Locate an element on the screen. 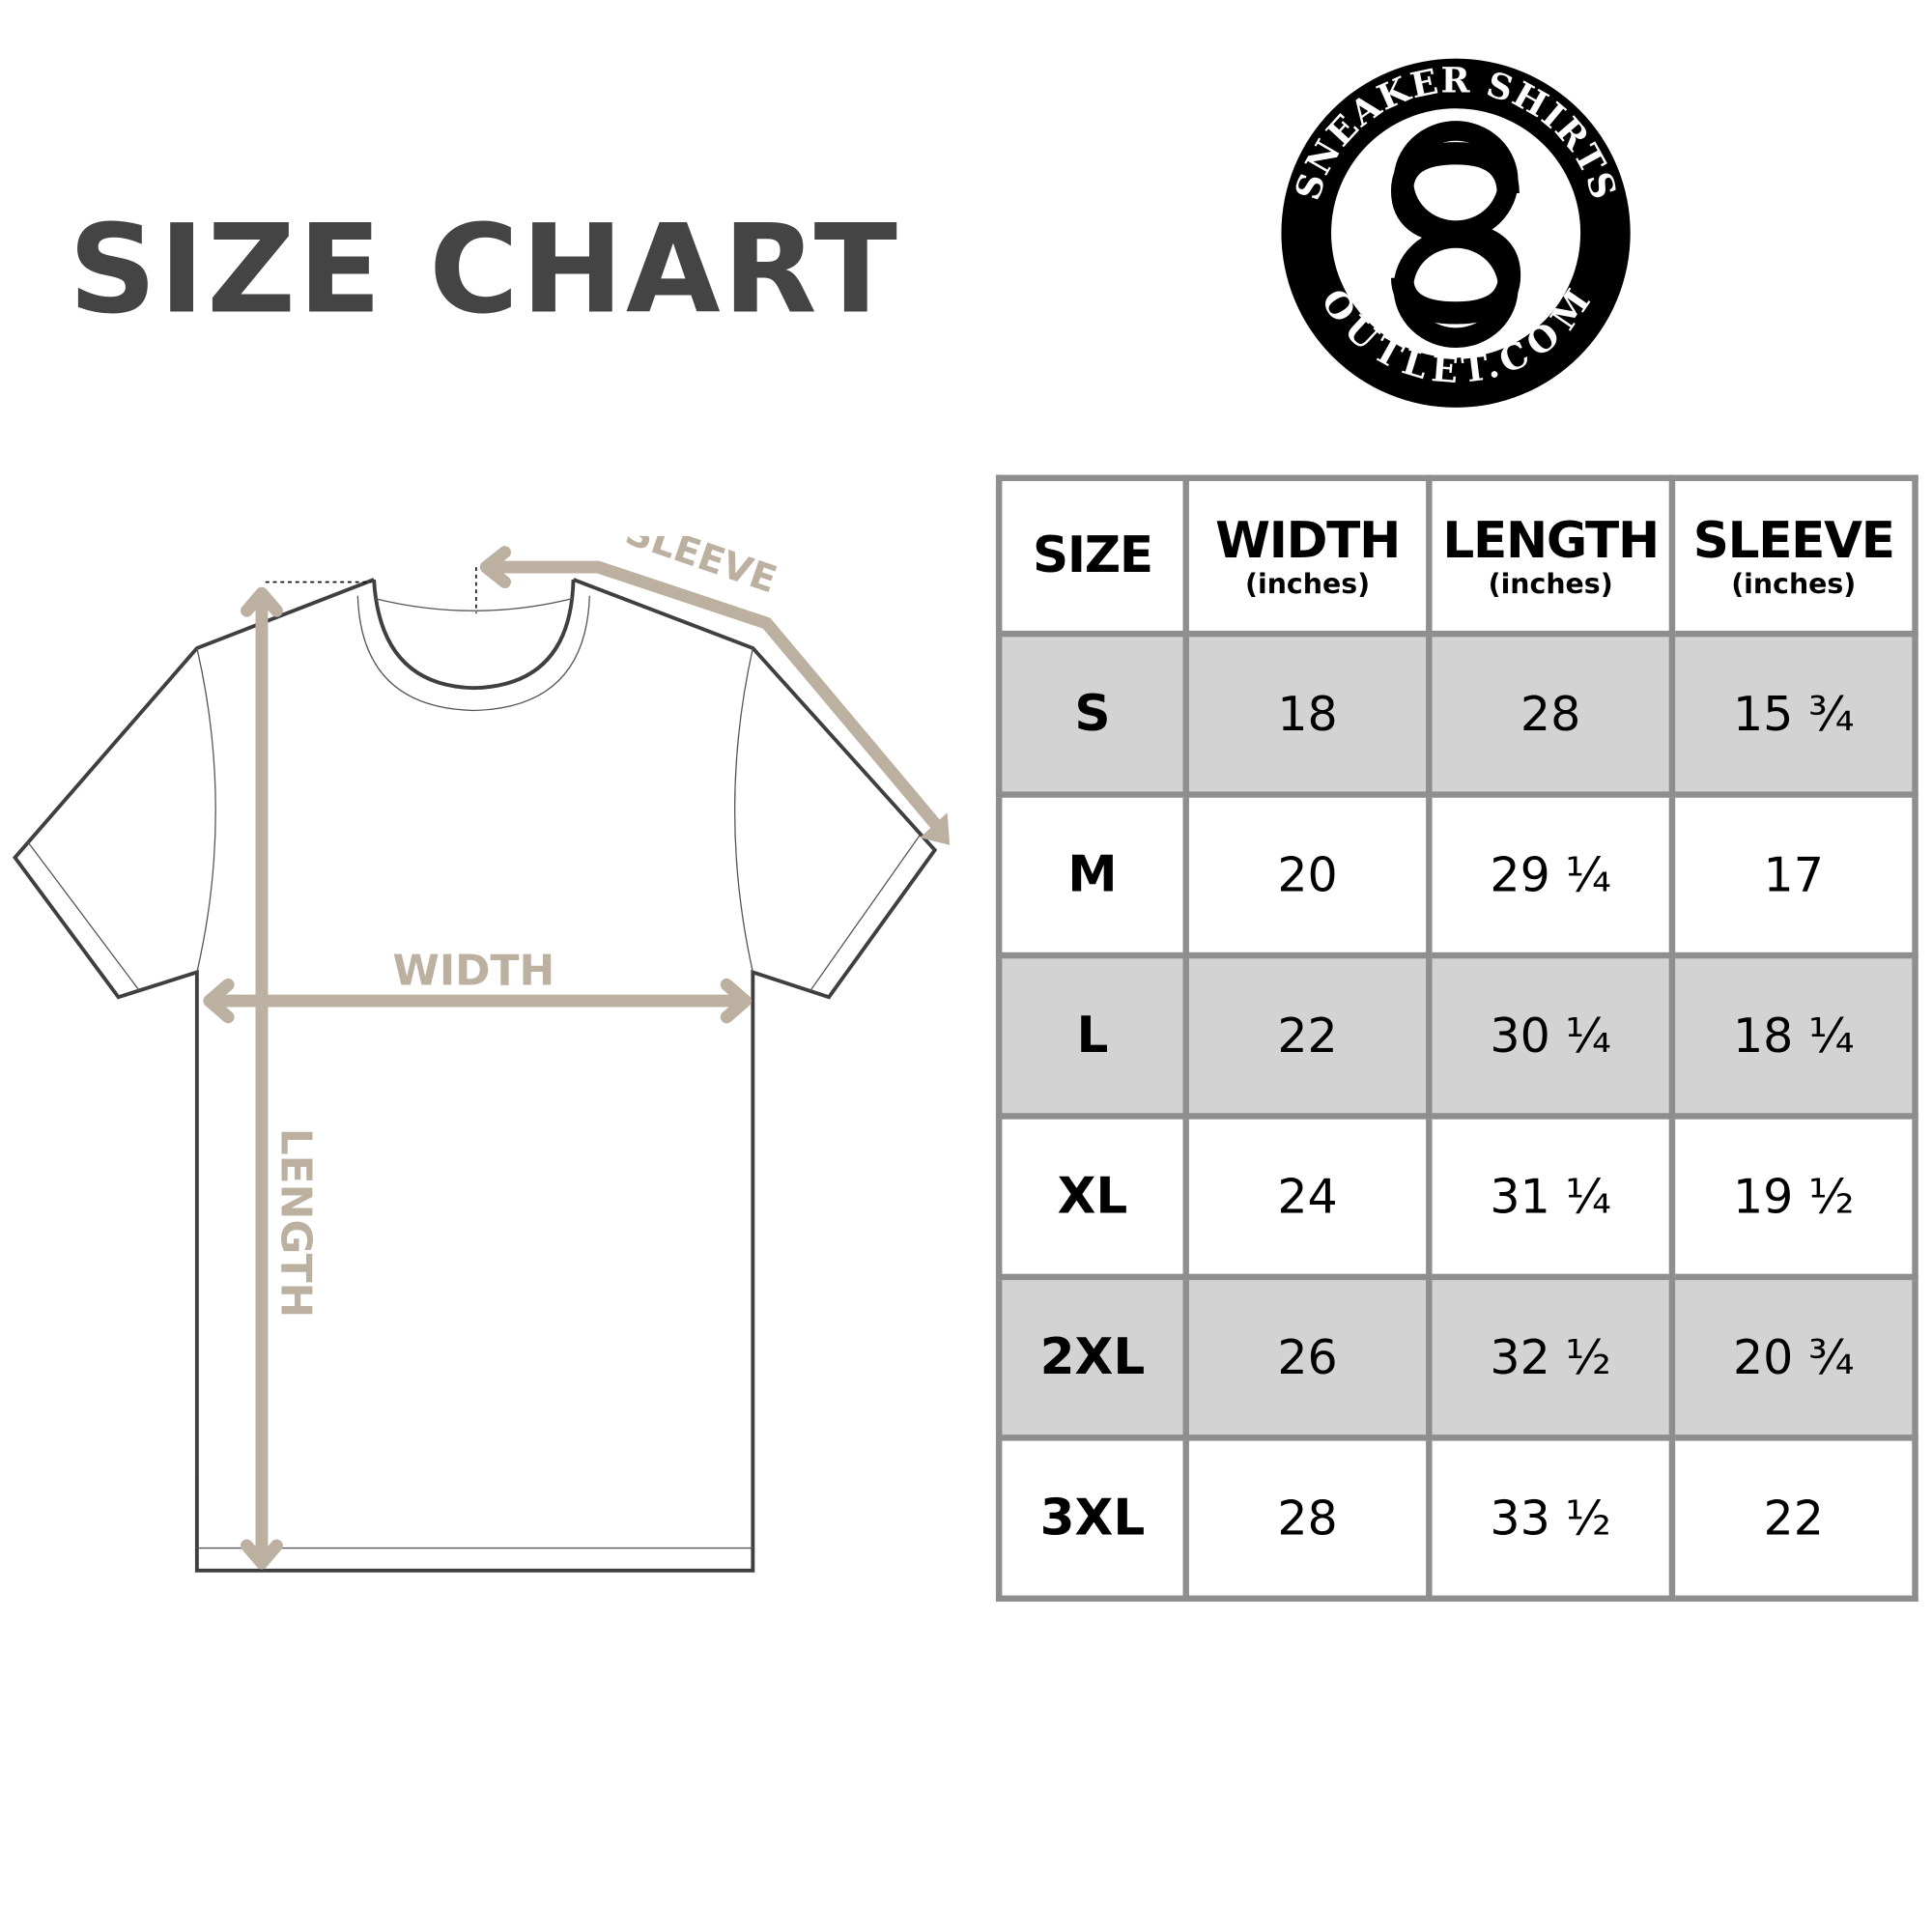 Image resolution: width=1932 pixels, height=1932 pixels. cell-size: 2XL is located at coordinates (1092, 1357).